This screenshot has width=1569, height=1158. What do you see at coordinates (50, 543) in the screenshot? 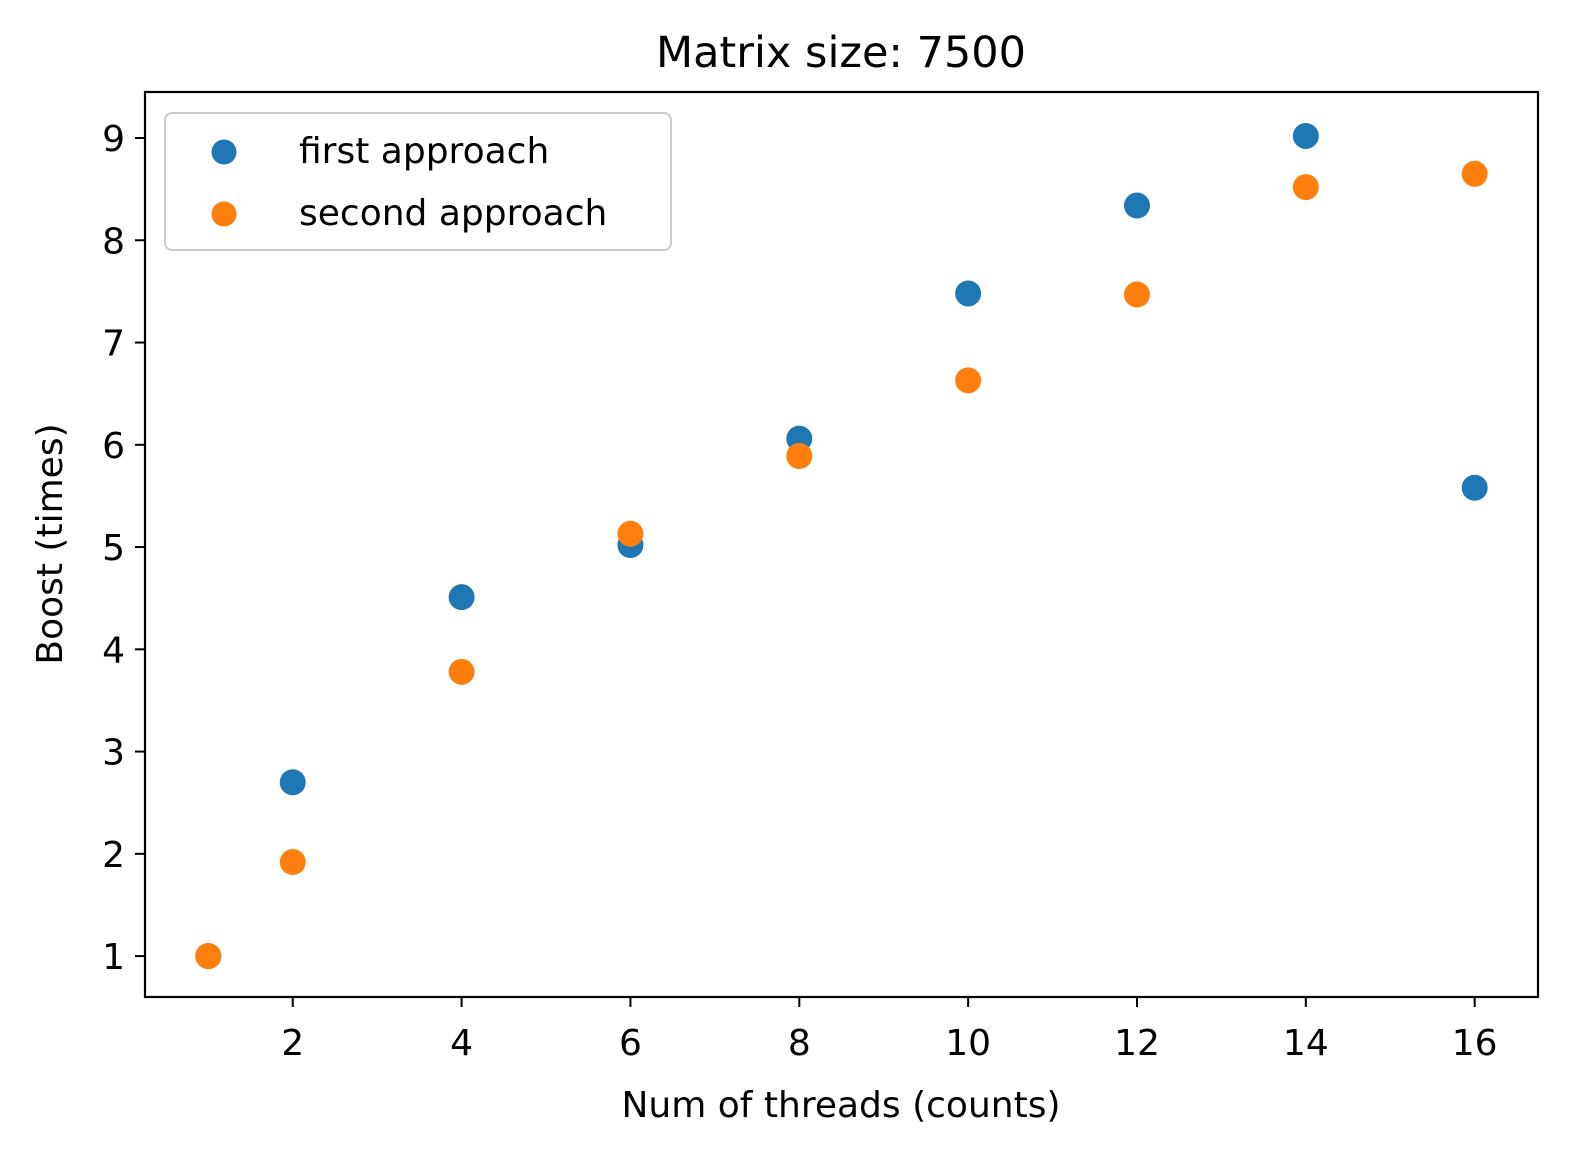
I see `y-axis-label: Boost (times)` at bounding box center [50, 543].